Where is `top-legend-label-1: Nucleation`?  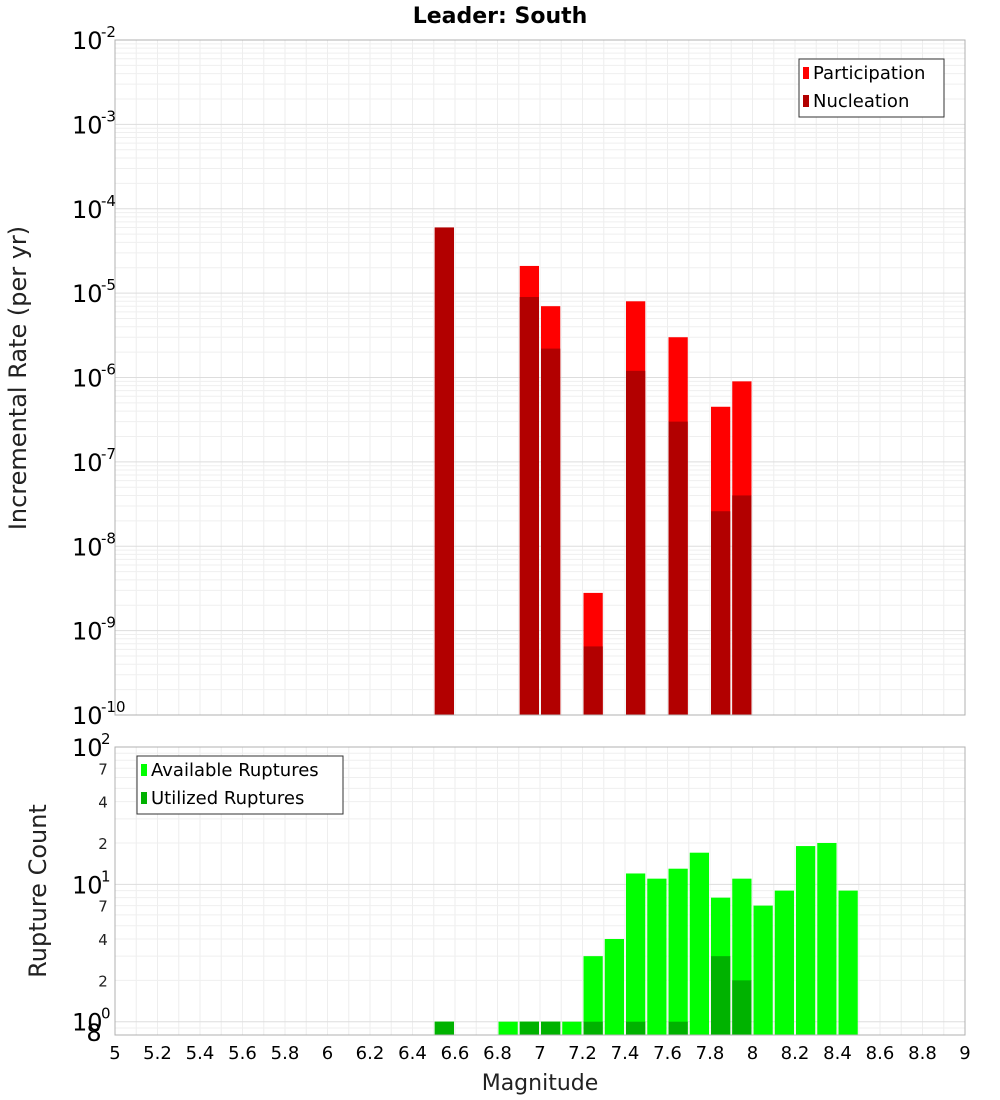 top-legend-label-1: Nucleation is located at coordinates (861, 101).